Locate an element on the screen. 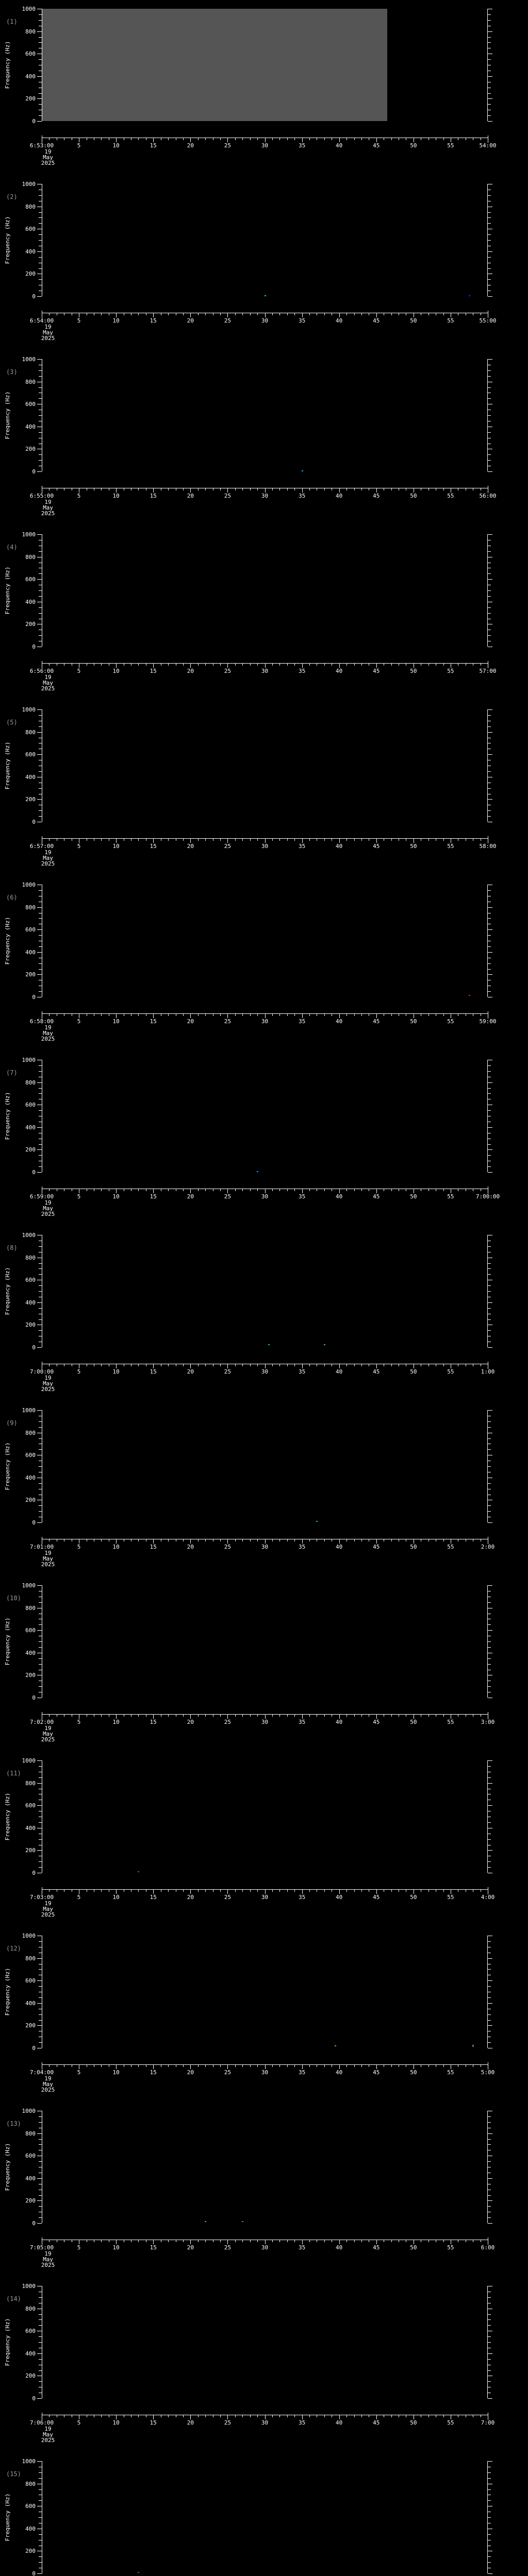 The height and width of the screenshot is (2576, 528). x-tick-label: 40 is located at coordinates (340, 1897).